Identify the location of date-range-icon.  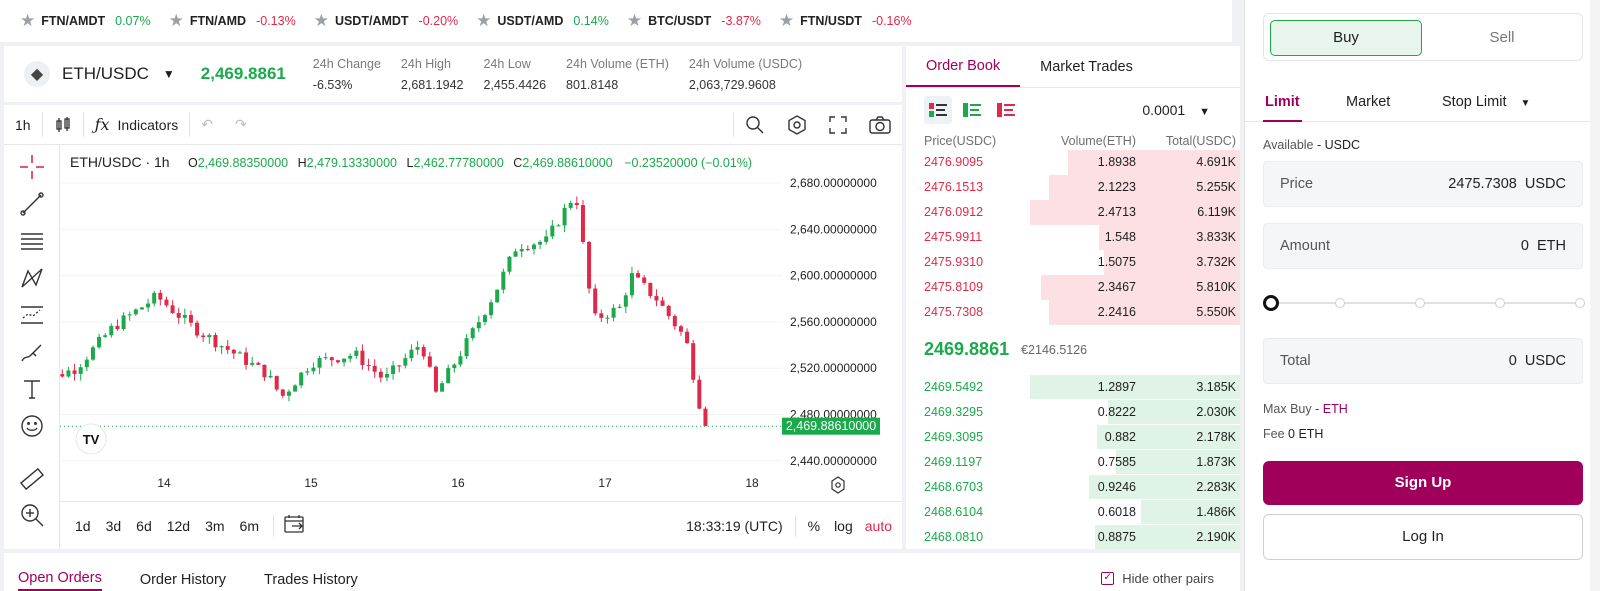
(295, 525).